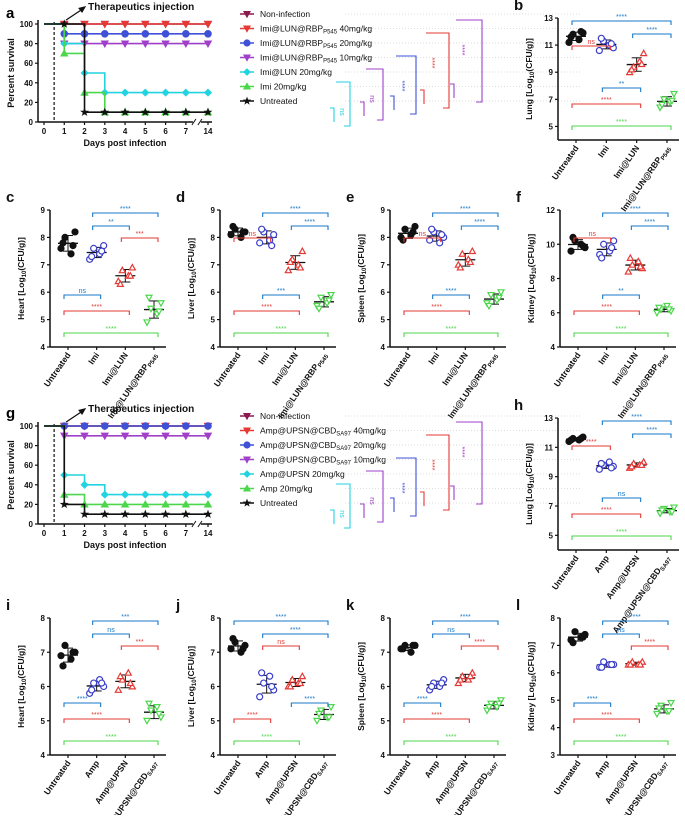 The height and width of the screenshot is (820, 685). What do you see at coordinates (553, 313) in the screenshot?
I see `y-tick-label: 6` at bounding box center [553, 313].